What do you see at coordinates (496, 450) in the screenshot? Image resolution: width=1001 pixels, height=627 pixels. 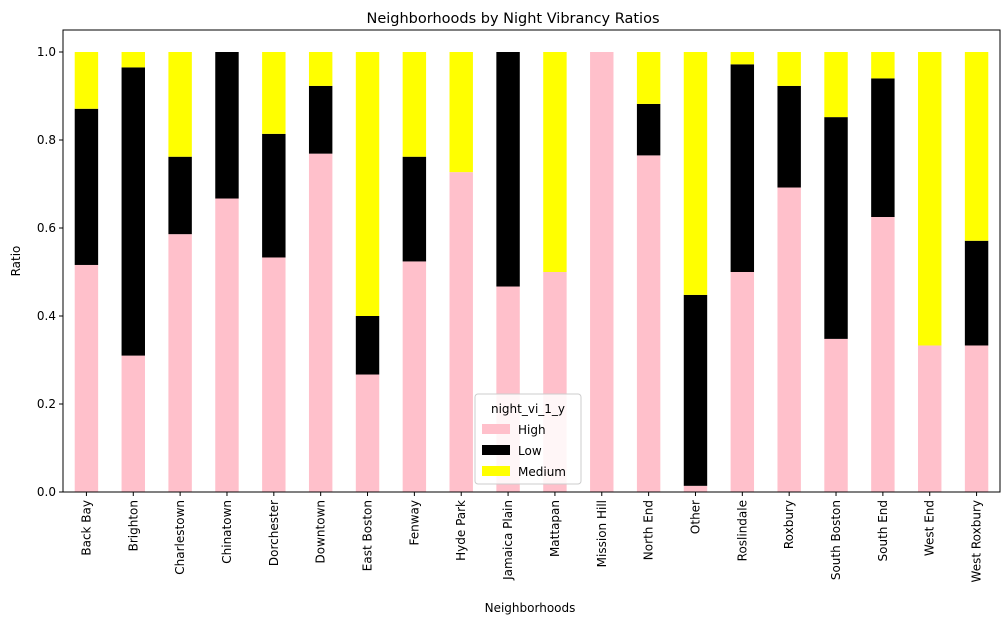 I see `legend-swatch-low` at bounding box center [496, 450].